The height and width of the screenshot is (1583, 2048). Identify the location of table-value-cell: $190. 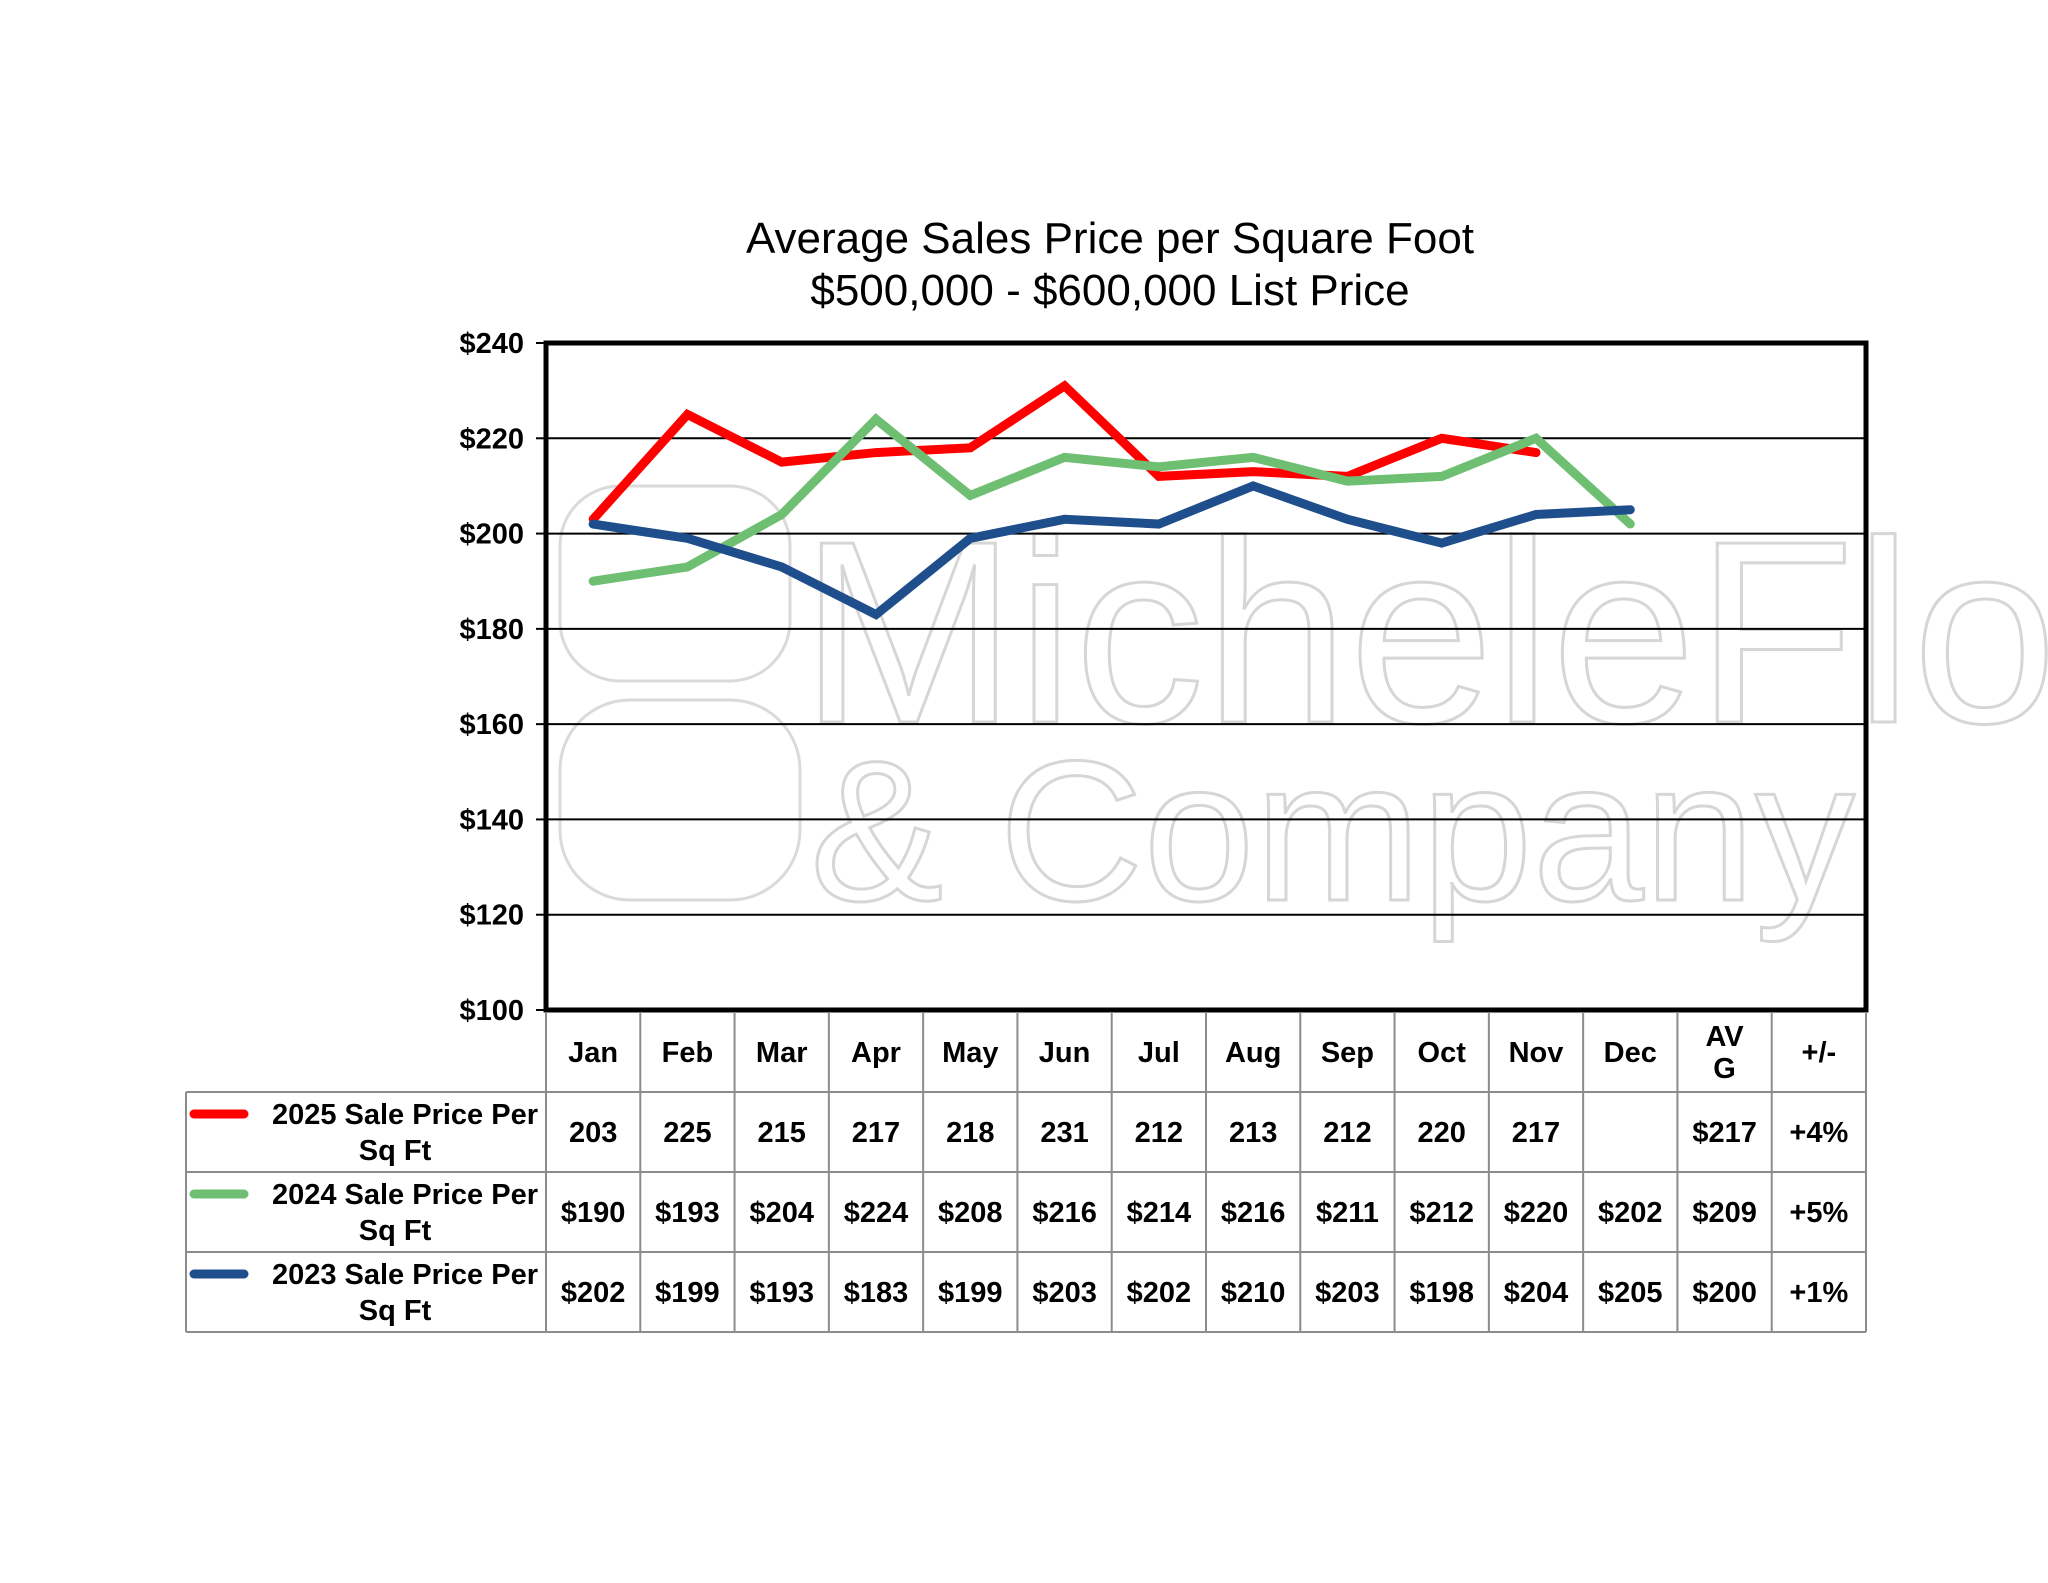
(593, 1213).